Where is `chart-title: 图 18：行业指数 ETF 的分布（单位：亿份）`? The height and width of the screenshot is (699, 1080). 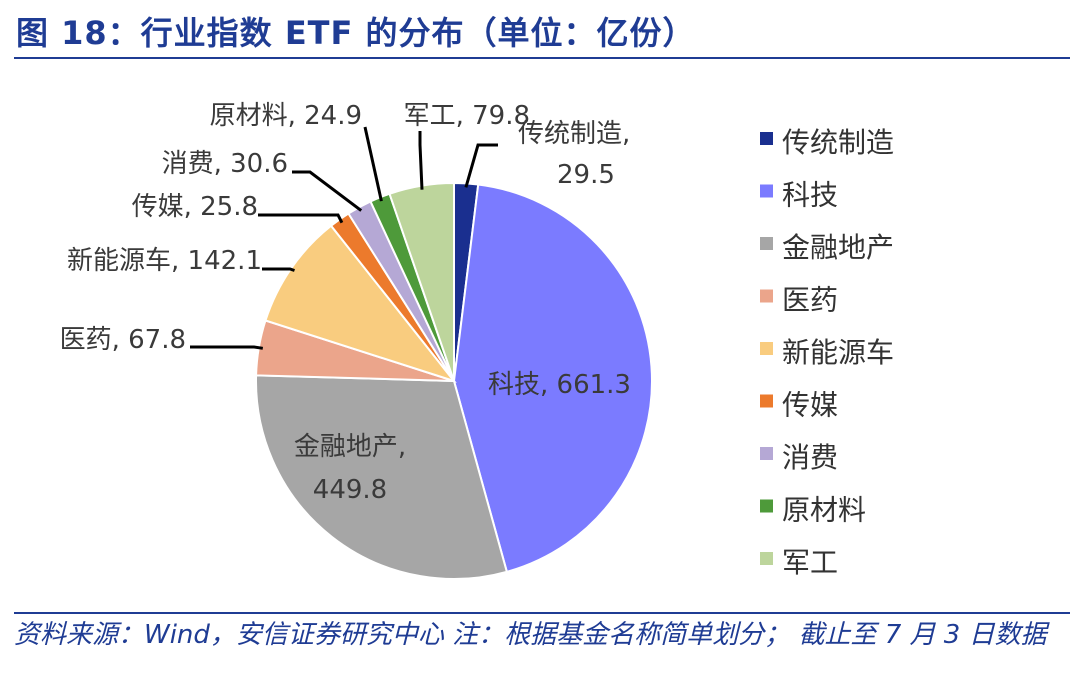
chart-title: 图 18：行业指数 ETF 的分布（单位：亿份） is located at coordinates (356, 33).